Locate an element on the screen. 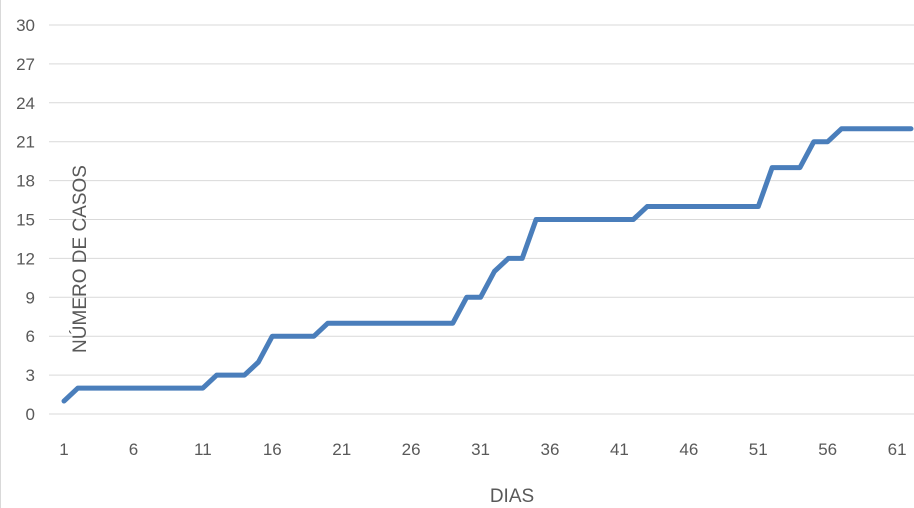  y-tick-label: 6 is located at coordinates (30, 336).